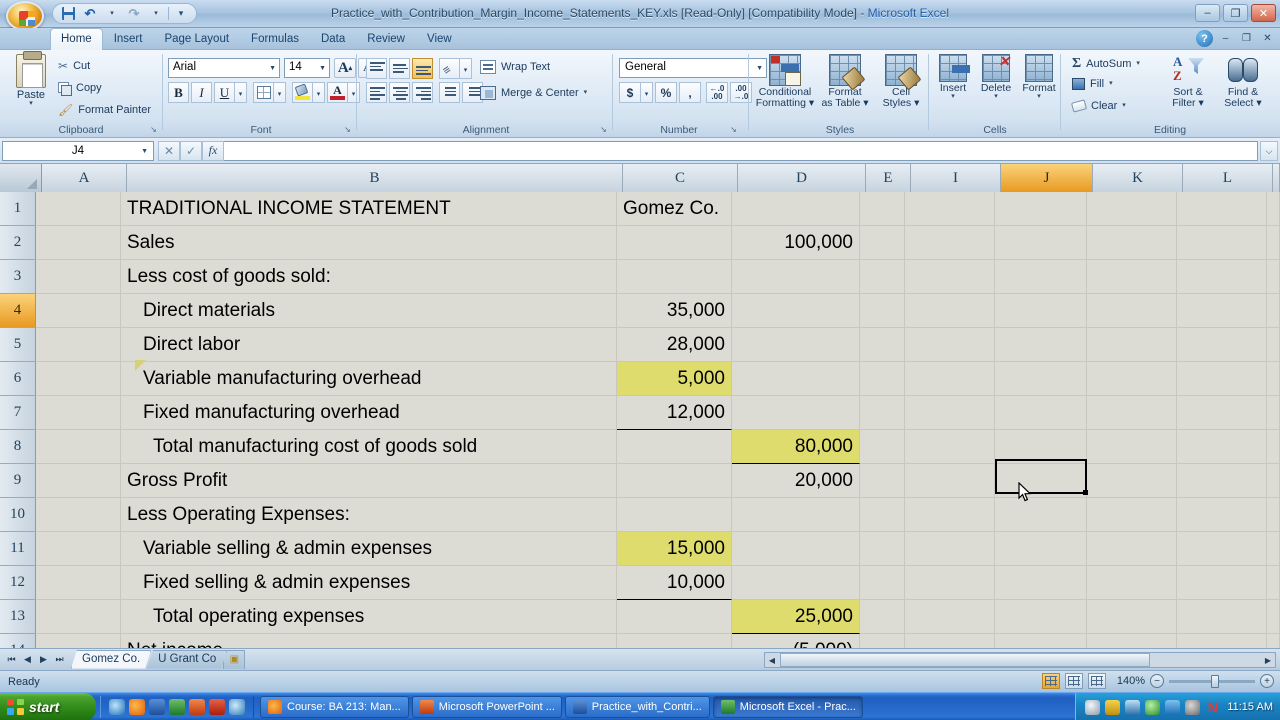 This screenshot has height=720, width=1280. What do you see at coordinates (965, 660) in the screenshot?
I see `hscroll-thumb` at bounding box center [965, 660].